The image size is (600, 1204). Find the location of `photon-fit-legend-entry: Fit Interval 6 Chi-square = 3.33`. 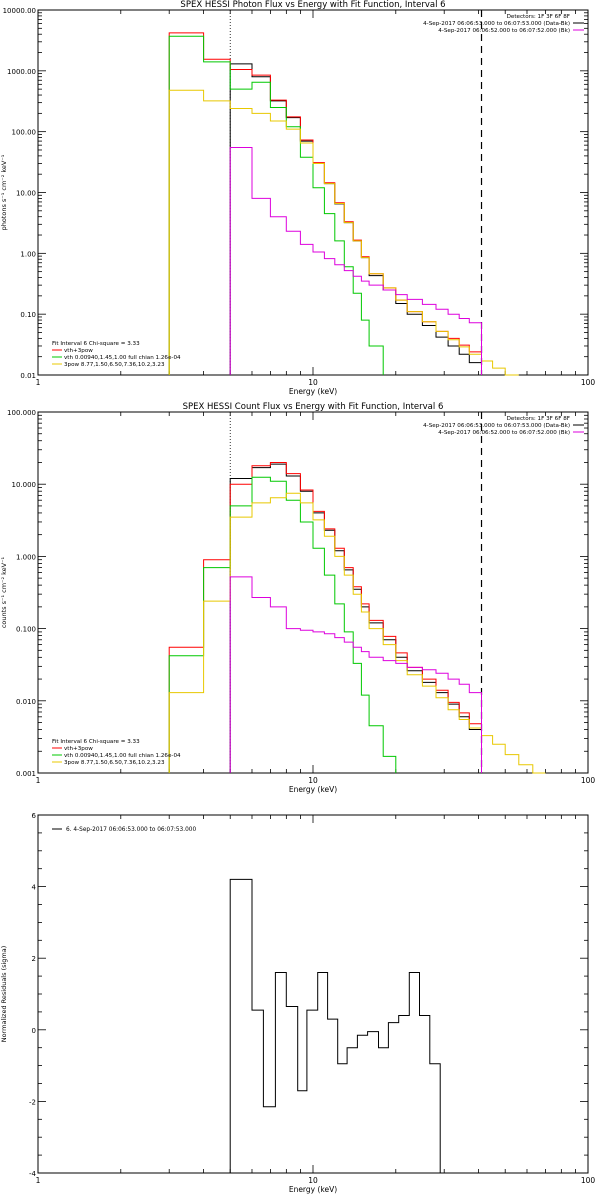

photon-fit-legend-entry: Fit Interval 6 Chi-square = 3.33 is located at coordinates (96, 344).